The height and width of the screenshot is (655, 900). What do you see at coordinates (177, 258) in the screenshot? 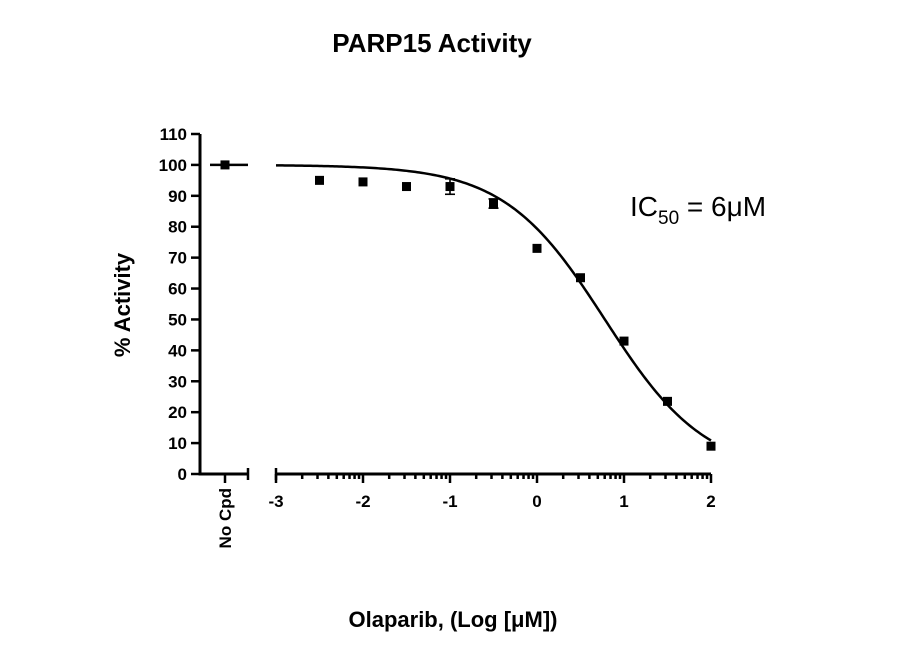
I see `y-tick-label: 70` at bounding box center [177, 258].